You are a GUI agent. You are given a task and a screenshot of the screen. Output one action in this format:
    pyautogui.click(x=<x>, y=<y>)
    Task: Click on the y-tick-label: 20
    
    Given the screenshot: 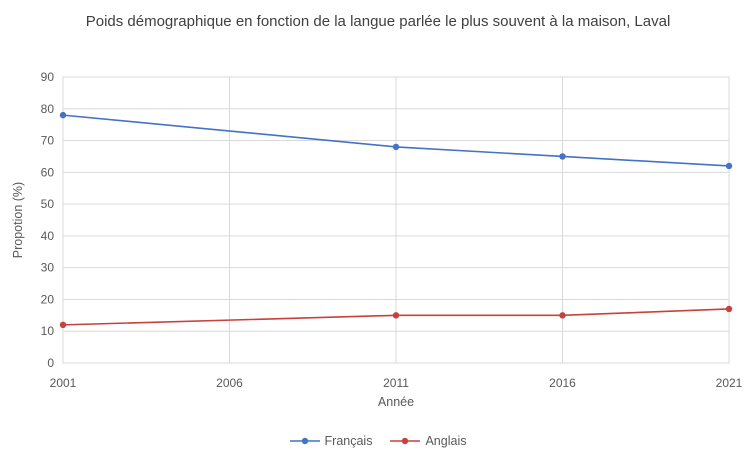 What is the action you would take?
    pyautogui.click(x=48, y=299)
    